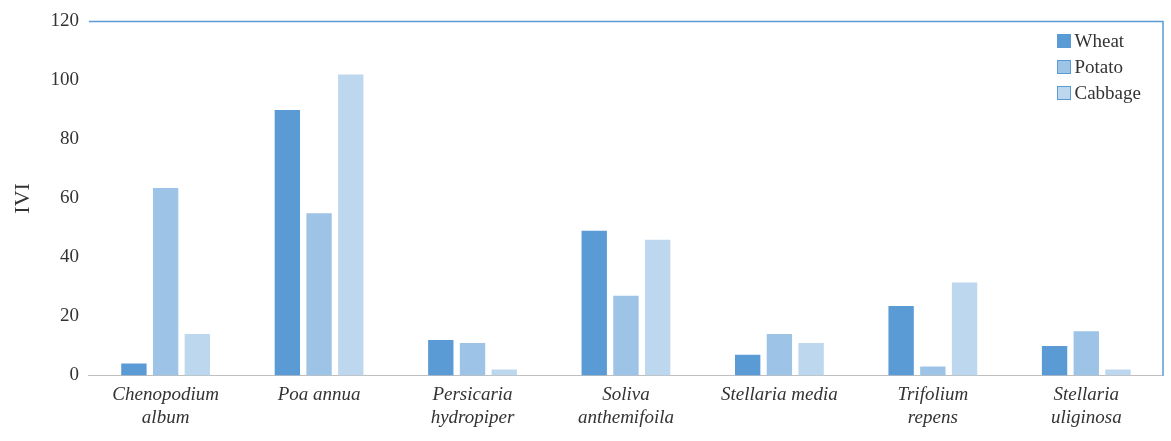 The height and width of the screenshot is (441, 1171). I want to click on legend-label: Cabbage, so click(1107, 93).